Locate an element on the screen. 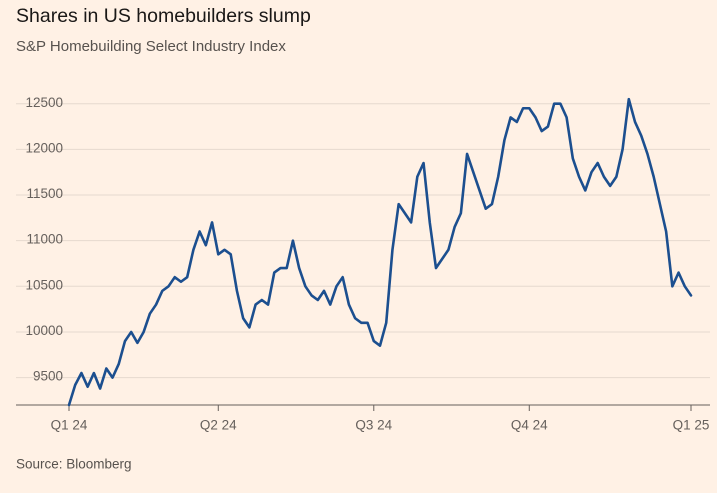 This screenshot has width=717, height=493. y-tick-label: 9500 is located at coordinates (48, 376).